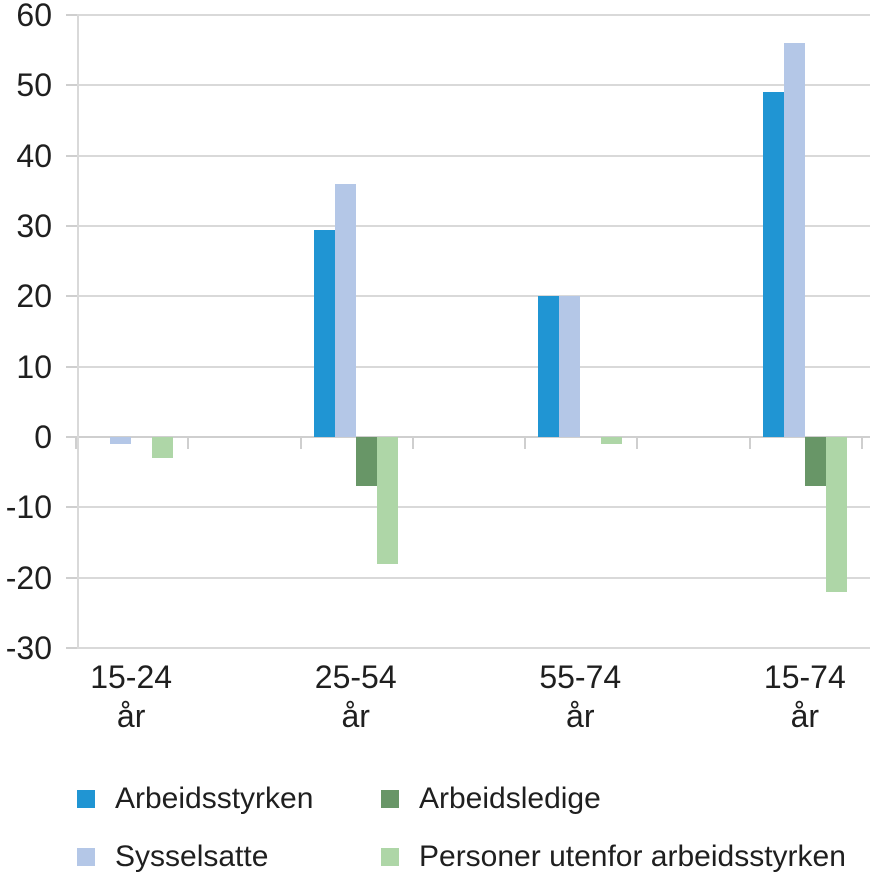 The width and height of the screenshot is (876, 879). I want to click on legend-item-sysselsatte: Sysselsatte, so click(229, 857).